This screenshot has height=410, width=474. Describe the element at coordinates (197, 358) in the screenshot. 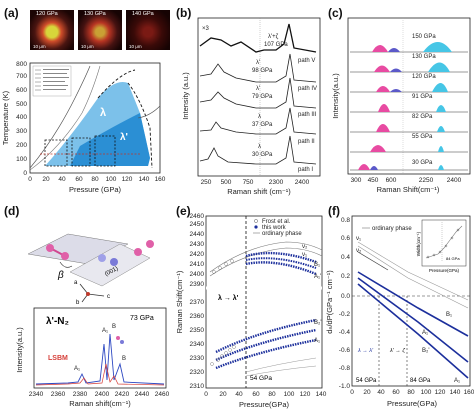

I see `y-tick: 2330` at that location.